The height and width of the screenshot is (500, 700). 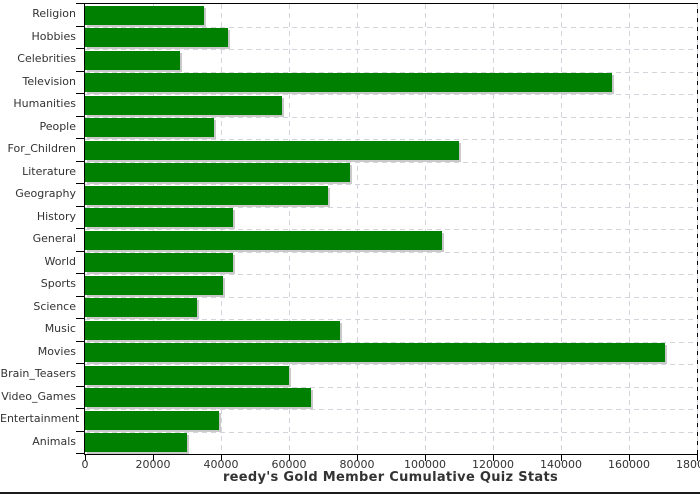 I want to click on vertical-gridline, so click(x=697, y=229).